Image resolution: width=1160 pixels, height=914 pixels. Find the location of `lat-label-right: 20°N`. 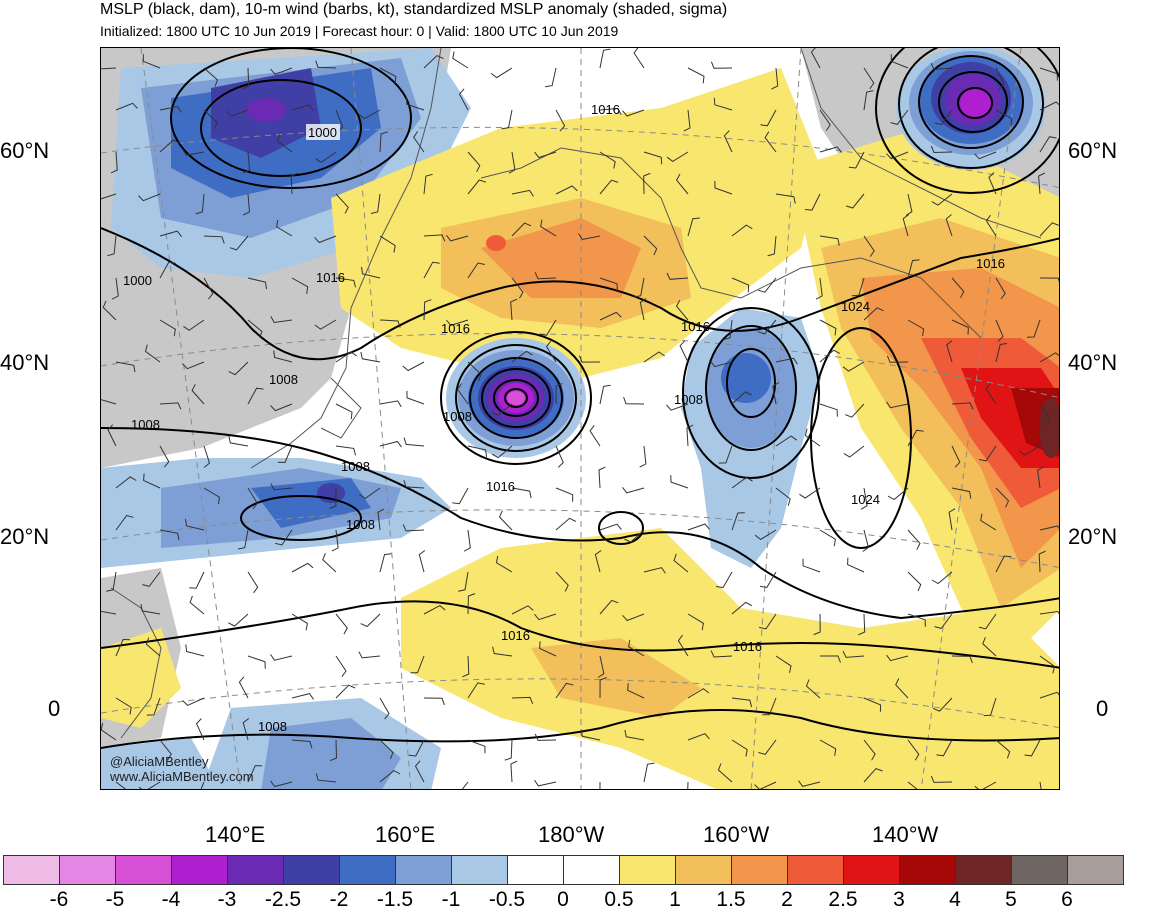

lat-label-right: 20°N is located at coordinates (1093, 536).